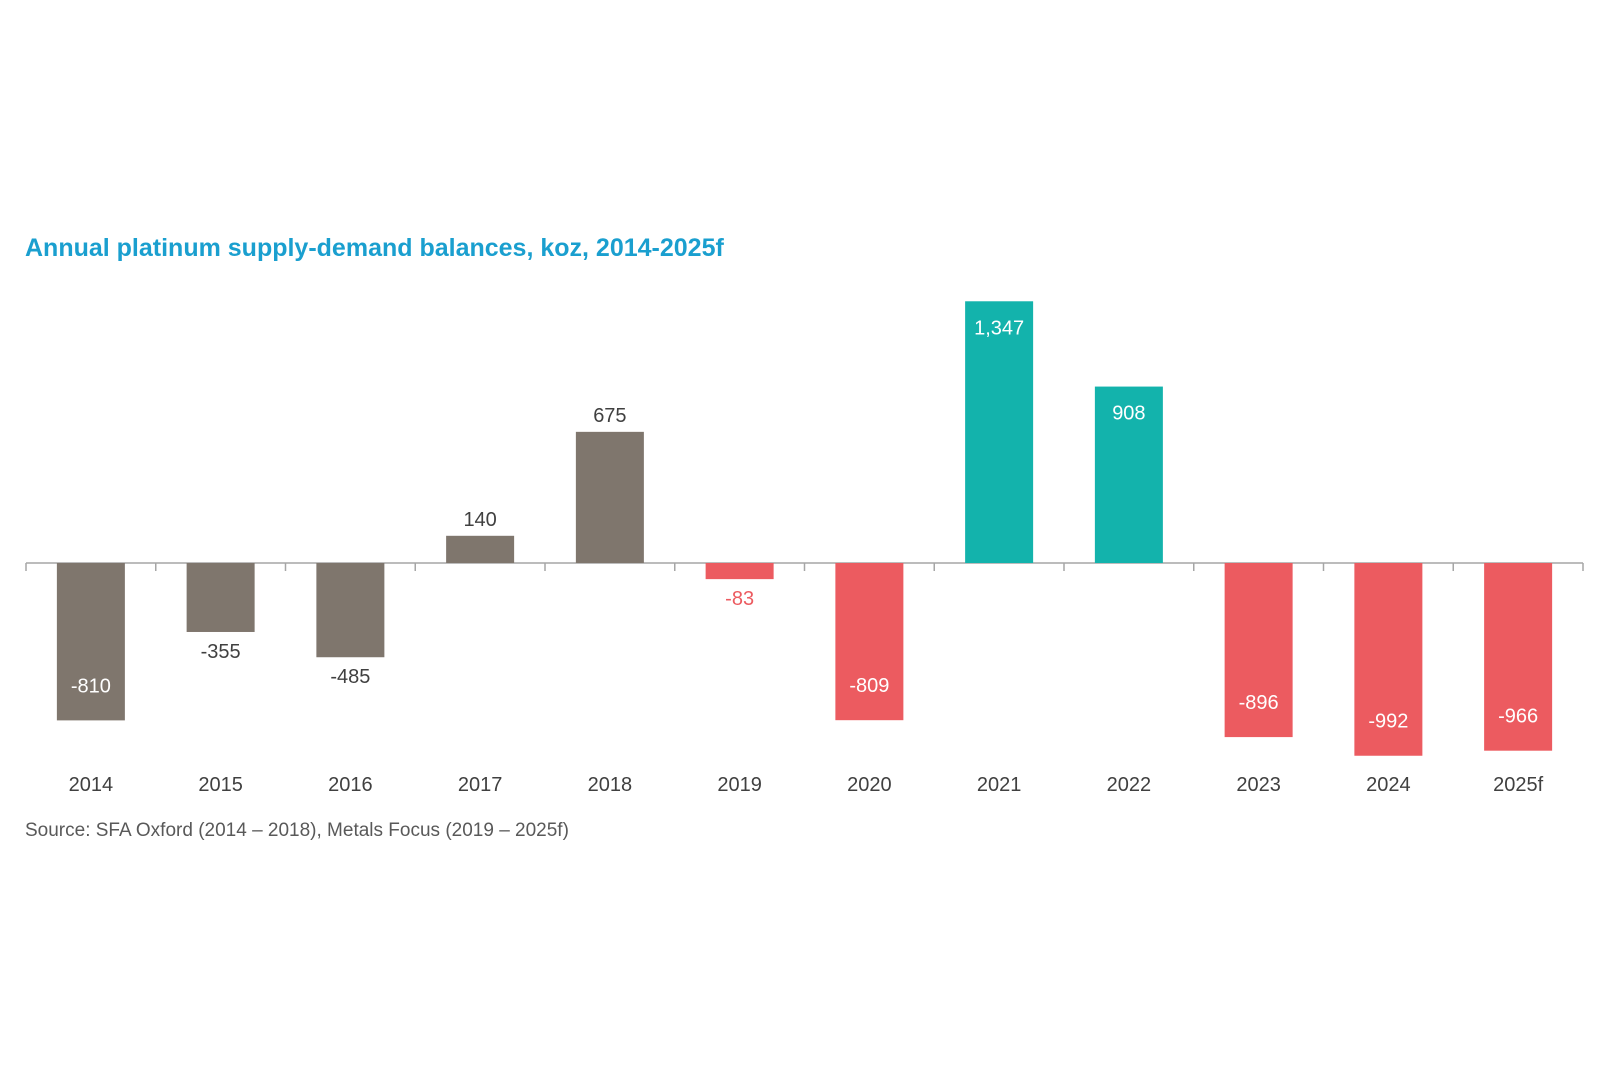 The width and height of the screenshot is (1600, 1080). Describe the element at coordinates (609, 416) in the screenshot. I see `data-label-2018: 675` at that location.